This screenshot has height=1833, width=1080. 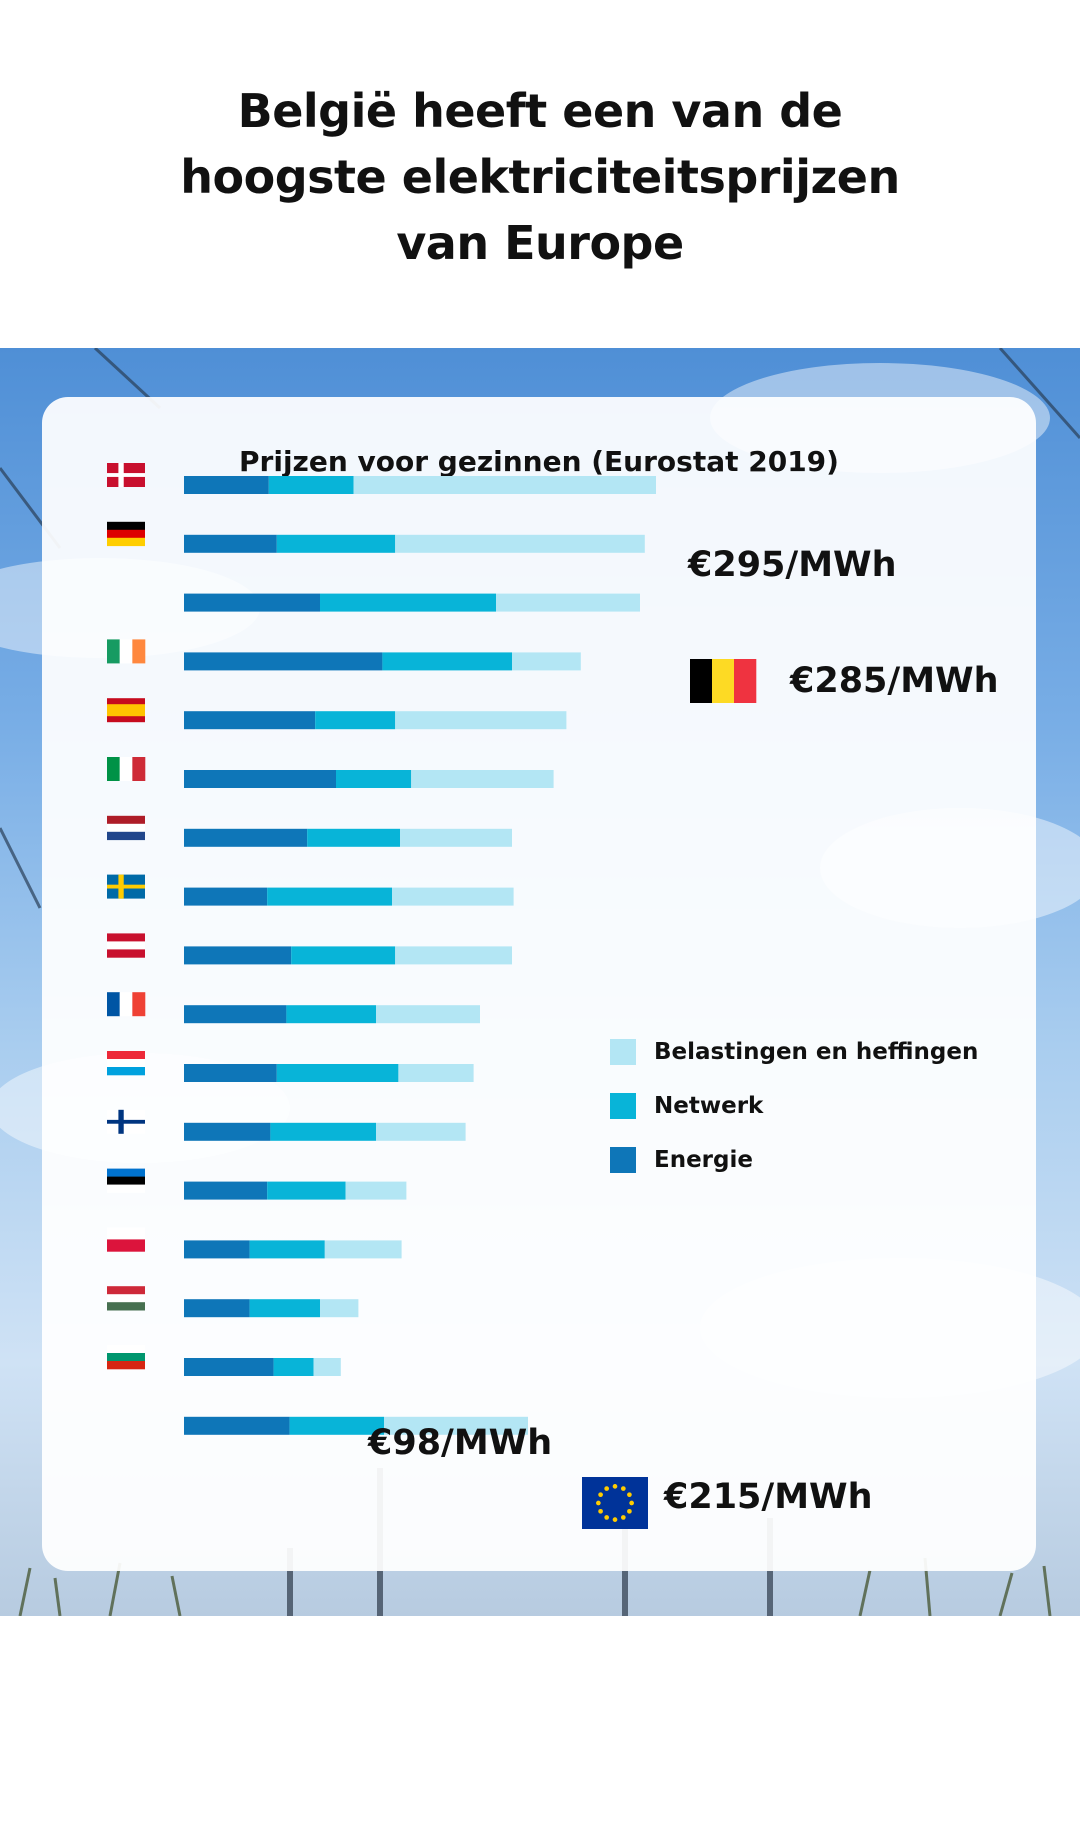 What do you see at coordinates (126, 1180) in the screenshot?
I see `flag-estonia-icon` at bounding box center [126, 1180].